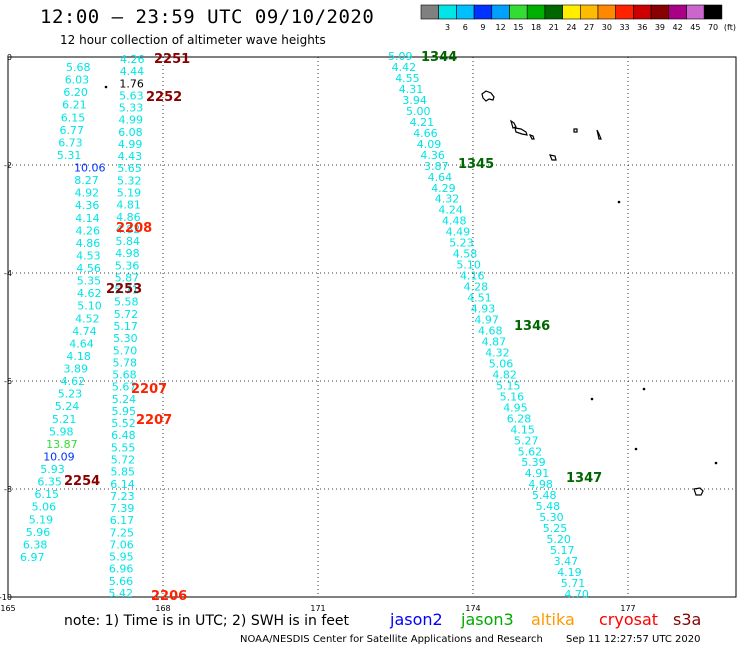 The width and height of the screenshot is (740, 650). I want to click on swh-value: 5.39, so click(533, 462).